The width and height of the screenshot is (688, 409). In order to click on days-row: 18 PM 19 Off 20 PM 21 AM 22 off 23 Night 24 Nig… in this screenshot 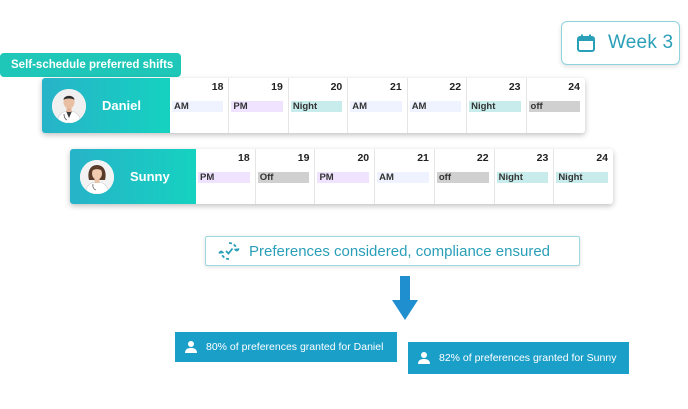, I will do `click(404, 176)`.